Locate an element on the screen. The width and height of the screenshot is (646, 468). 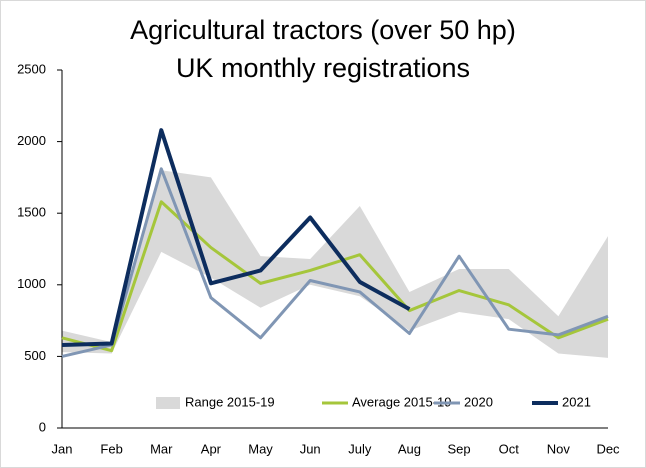
y-tick-label: 2000 is located at coordinates (31, 140).